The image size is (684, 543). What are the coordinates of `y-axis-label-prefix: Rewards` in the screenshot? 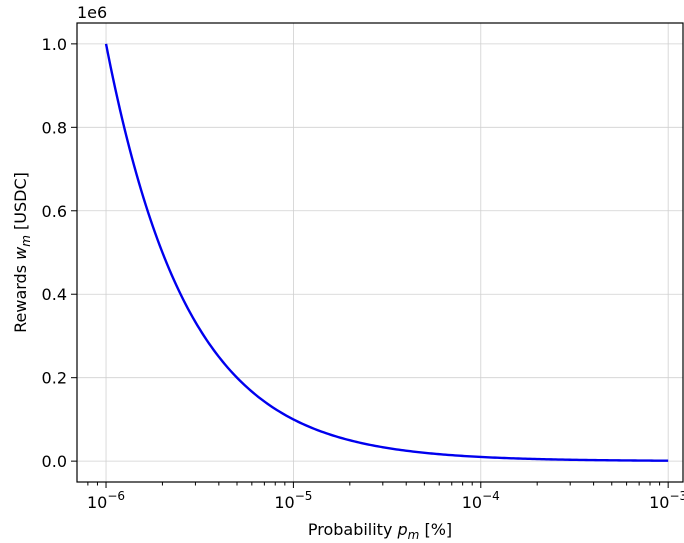 It's located at (20, 296).